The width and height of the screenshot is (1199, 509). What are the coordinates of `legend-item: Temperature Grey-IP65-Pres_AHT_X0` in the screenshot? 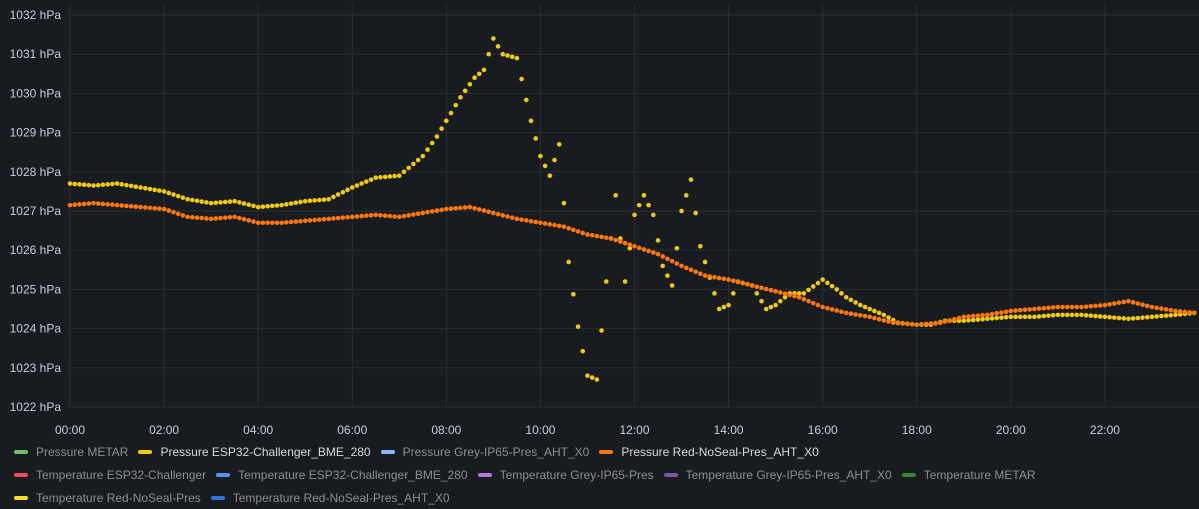 It's located at (777, 475).